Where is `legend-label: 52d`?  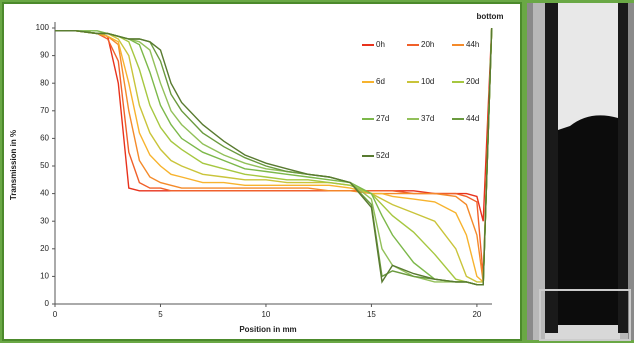 legend-label: 52d is located at coordinates (382, 155).